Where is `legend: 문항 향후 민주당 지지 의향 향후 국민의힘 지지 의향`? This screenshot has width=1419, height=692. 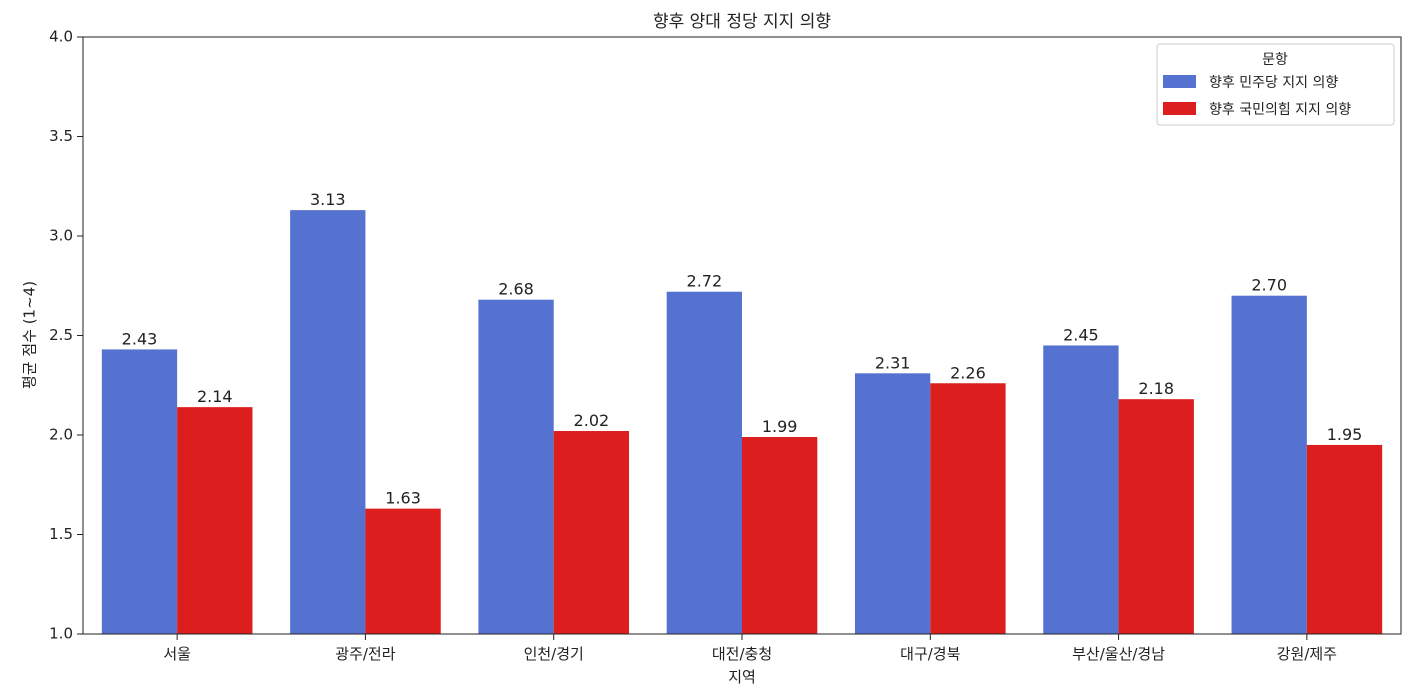 legend: 문항 향후 민주당 지지 의향 향후 국민의힘 지지 의향 is located at coordinates (1275, 84).